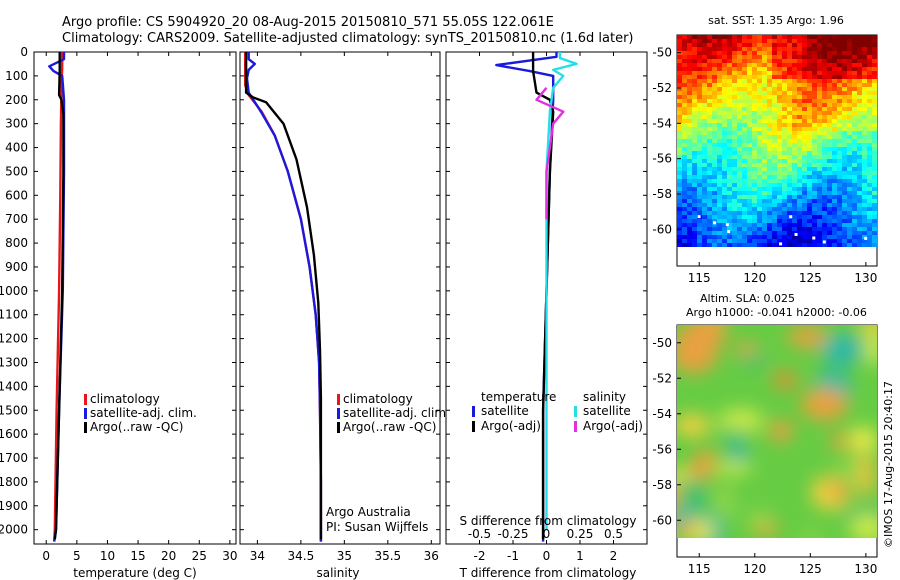 The height and width of the screenshot is (580, 900). What do you see at coordinates (662, 159) in the screenshot?
I see `map-y-tick-label: -56` at bounding box center [662, 159].